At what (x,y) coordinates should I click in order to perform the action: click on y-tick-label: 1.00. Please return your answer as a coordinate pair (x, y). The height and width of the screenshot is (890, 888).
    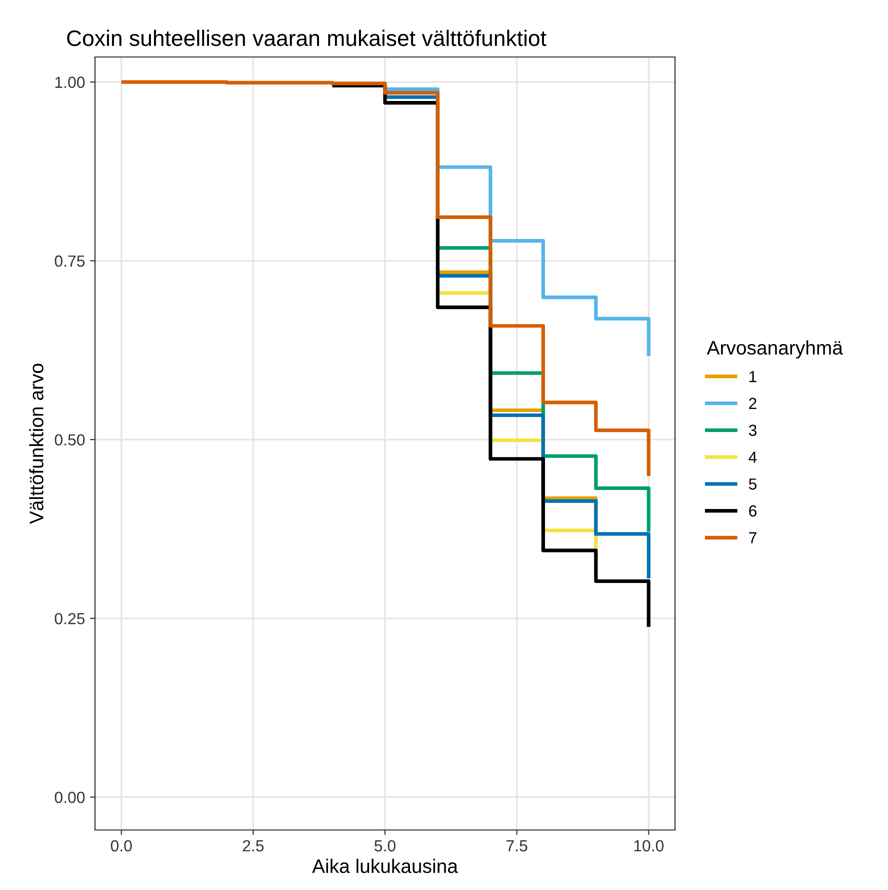
    Looking at the image, I should click on (70, 82).